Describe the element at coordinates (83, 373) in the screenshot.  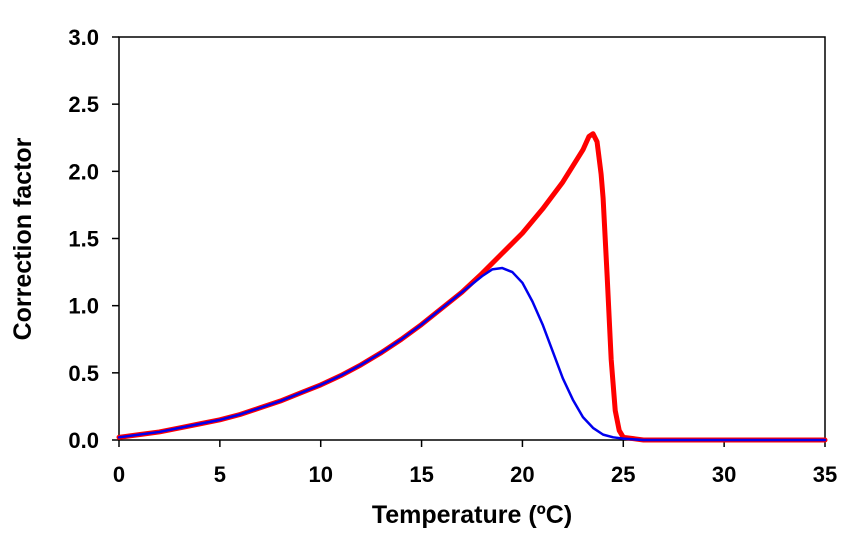
I see `y-tick-label: 0.5` at that location.